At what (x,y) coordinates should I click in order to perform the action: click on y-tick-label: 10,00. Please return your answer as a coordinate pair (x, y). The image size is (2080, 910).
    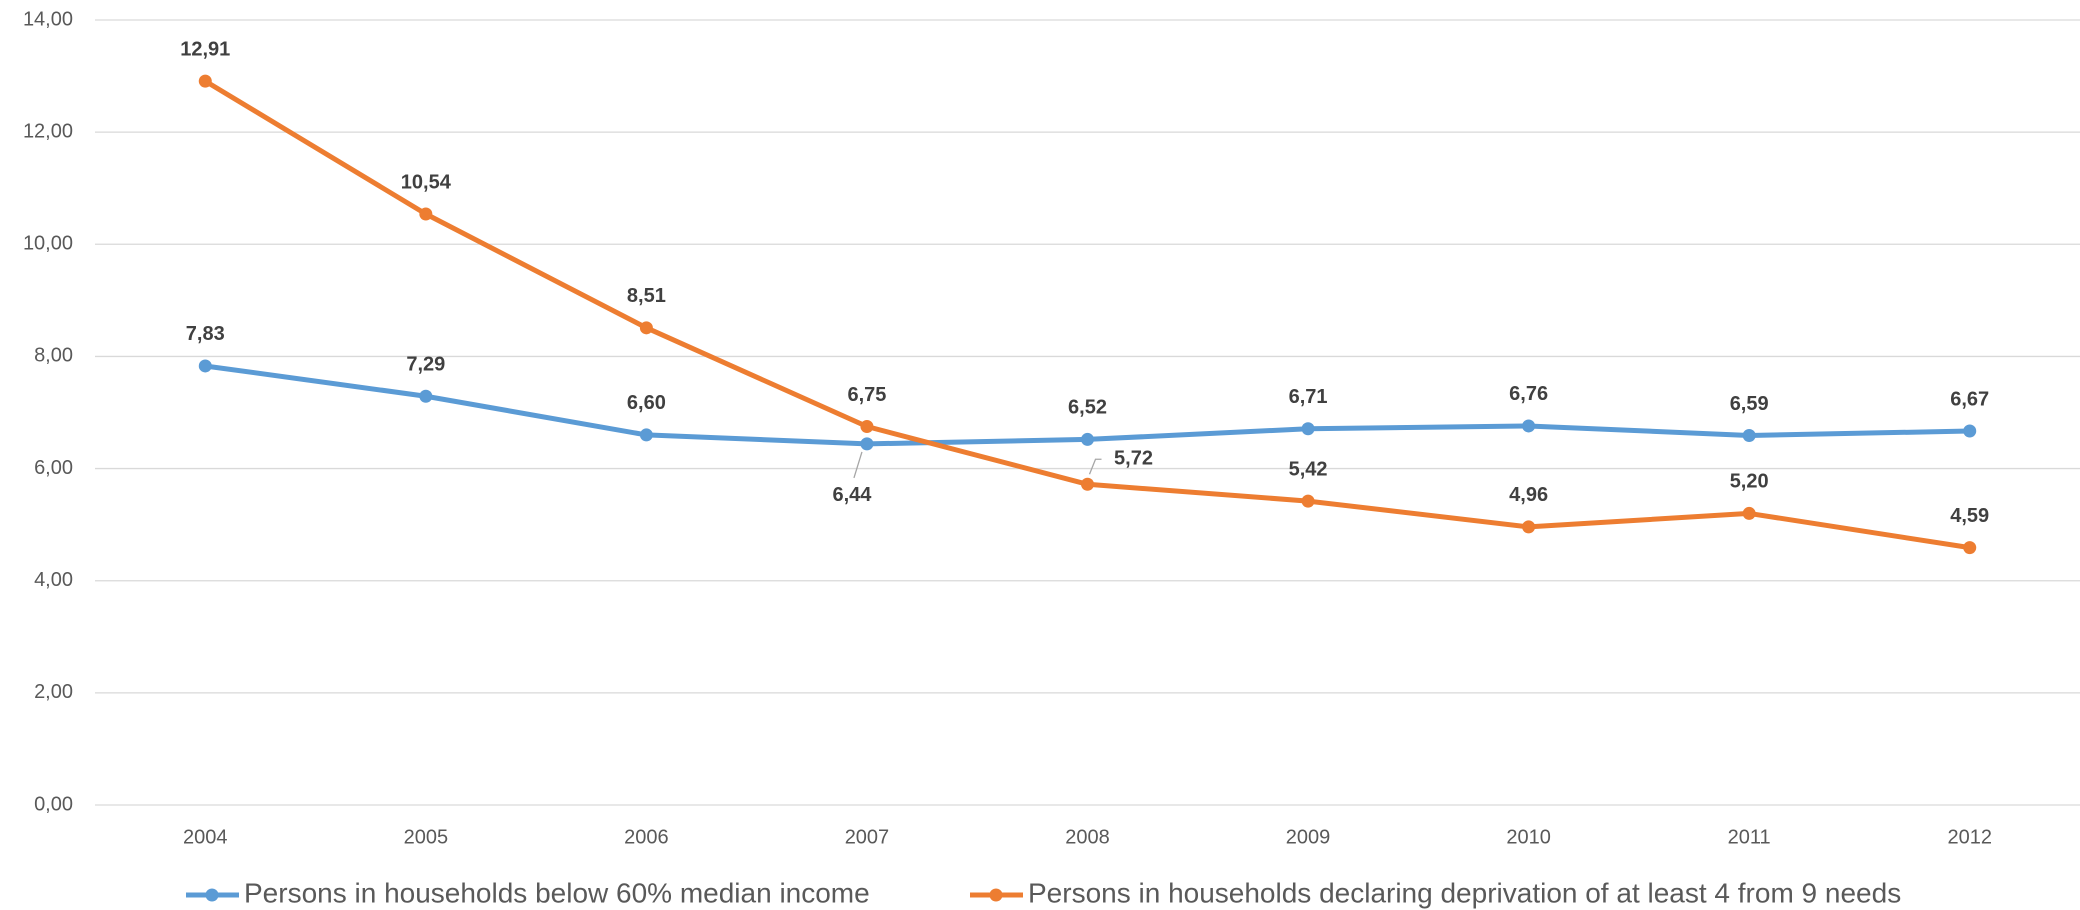
    Looking at the image, I should click on (48, 244).